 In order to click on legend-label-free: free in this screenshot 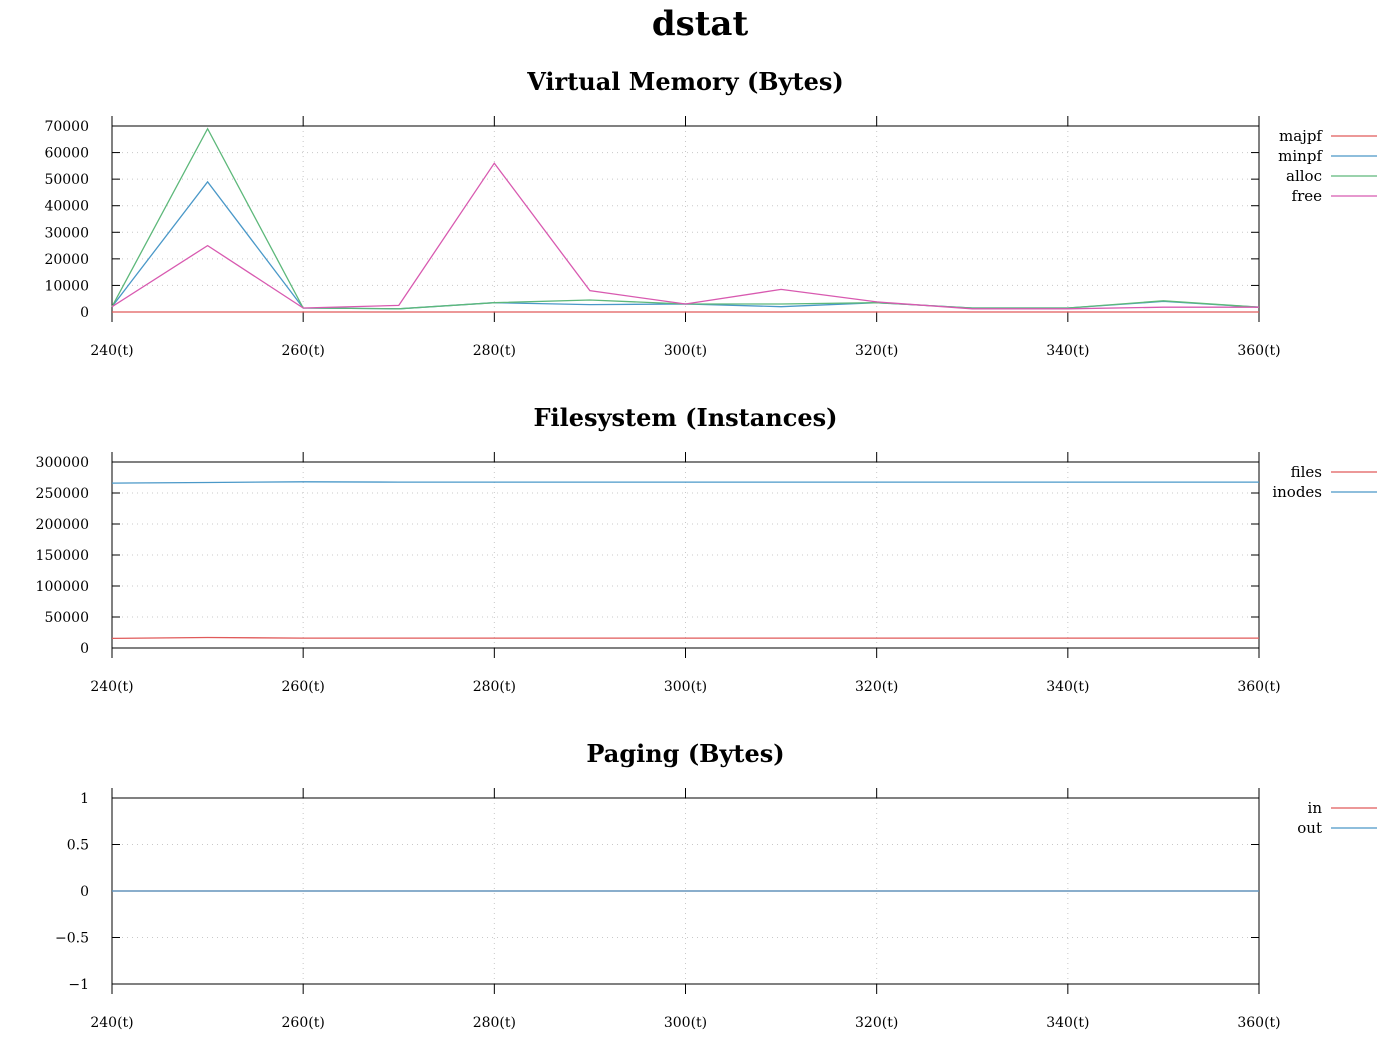, I will do `click(1307, 196)`.